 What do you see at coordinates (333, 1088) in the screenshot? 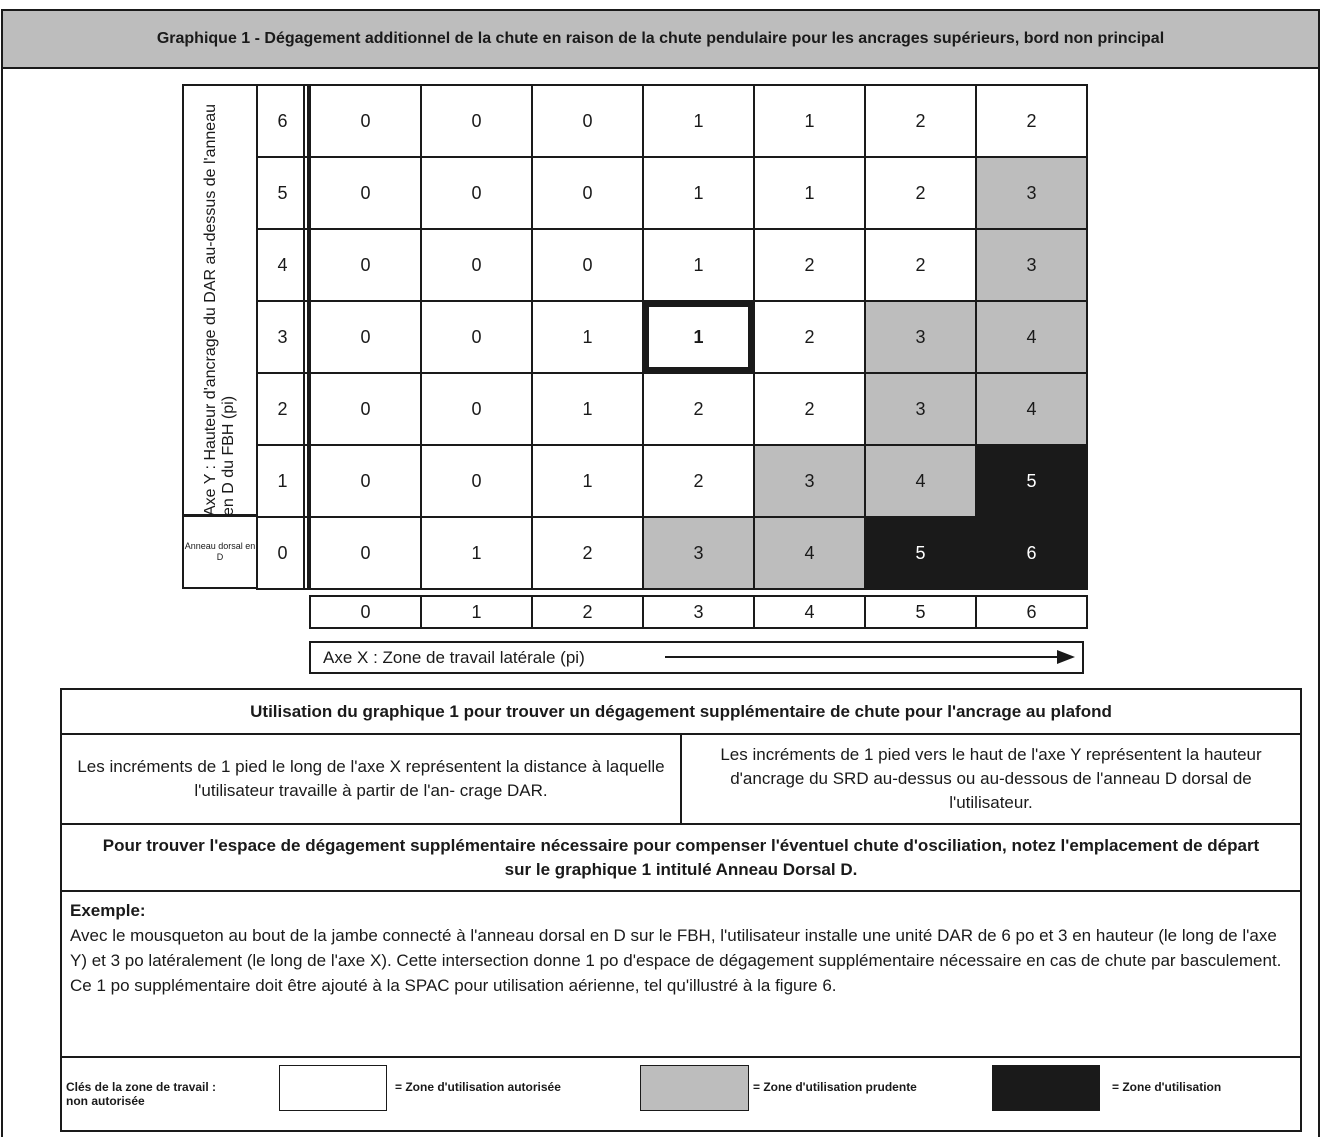
I see `authorized-swatch` at bounding box center [333, 1088].